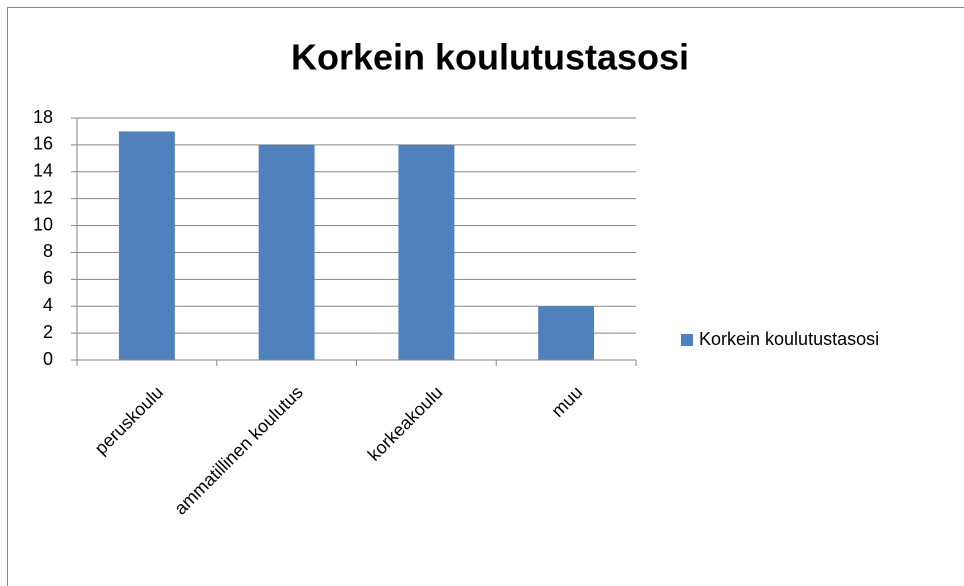 This screenshot has width=964, height=586. I want to click on legend-swatch, so click(687, 340).